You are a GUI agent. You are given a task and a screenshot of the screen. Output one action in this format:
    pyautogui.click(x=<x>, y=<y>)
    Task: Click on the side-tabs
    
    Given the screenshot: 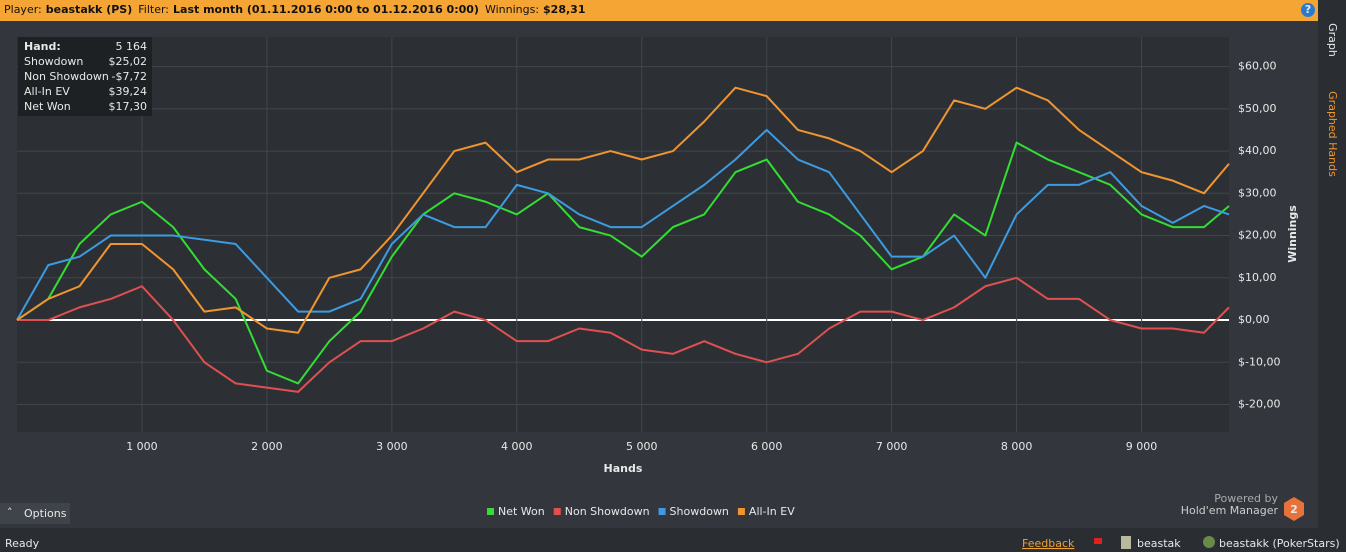 What is the action you would take?
    pyautogui.click(x=1332, y=264)
    